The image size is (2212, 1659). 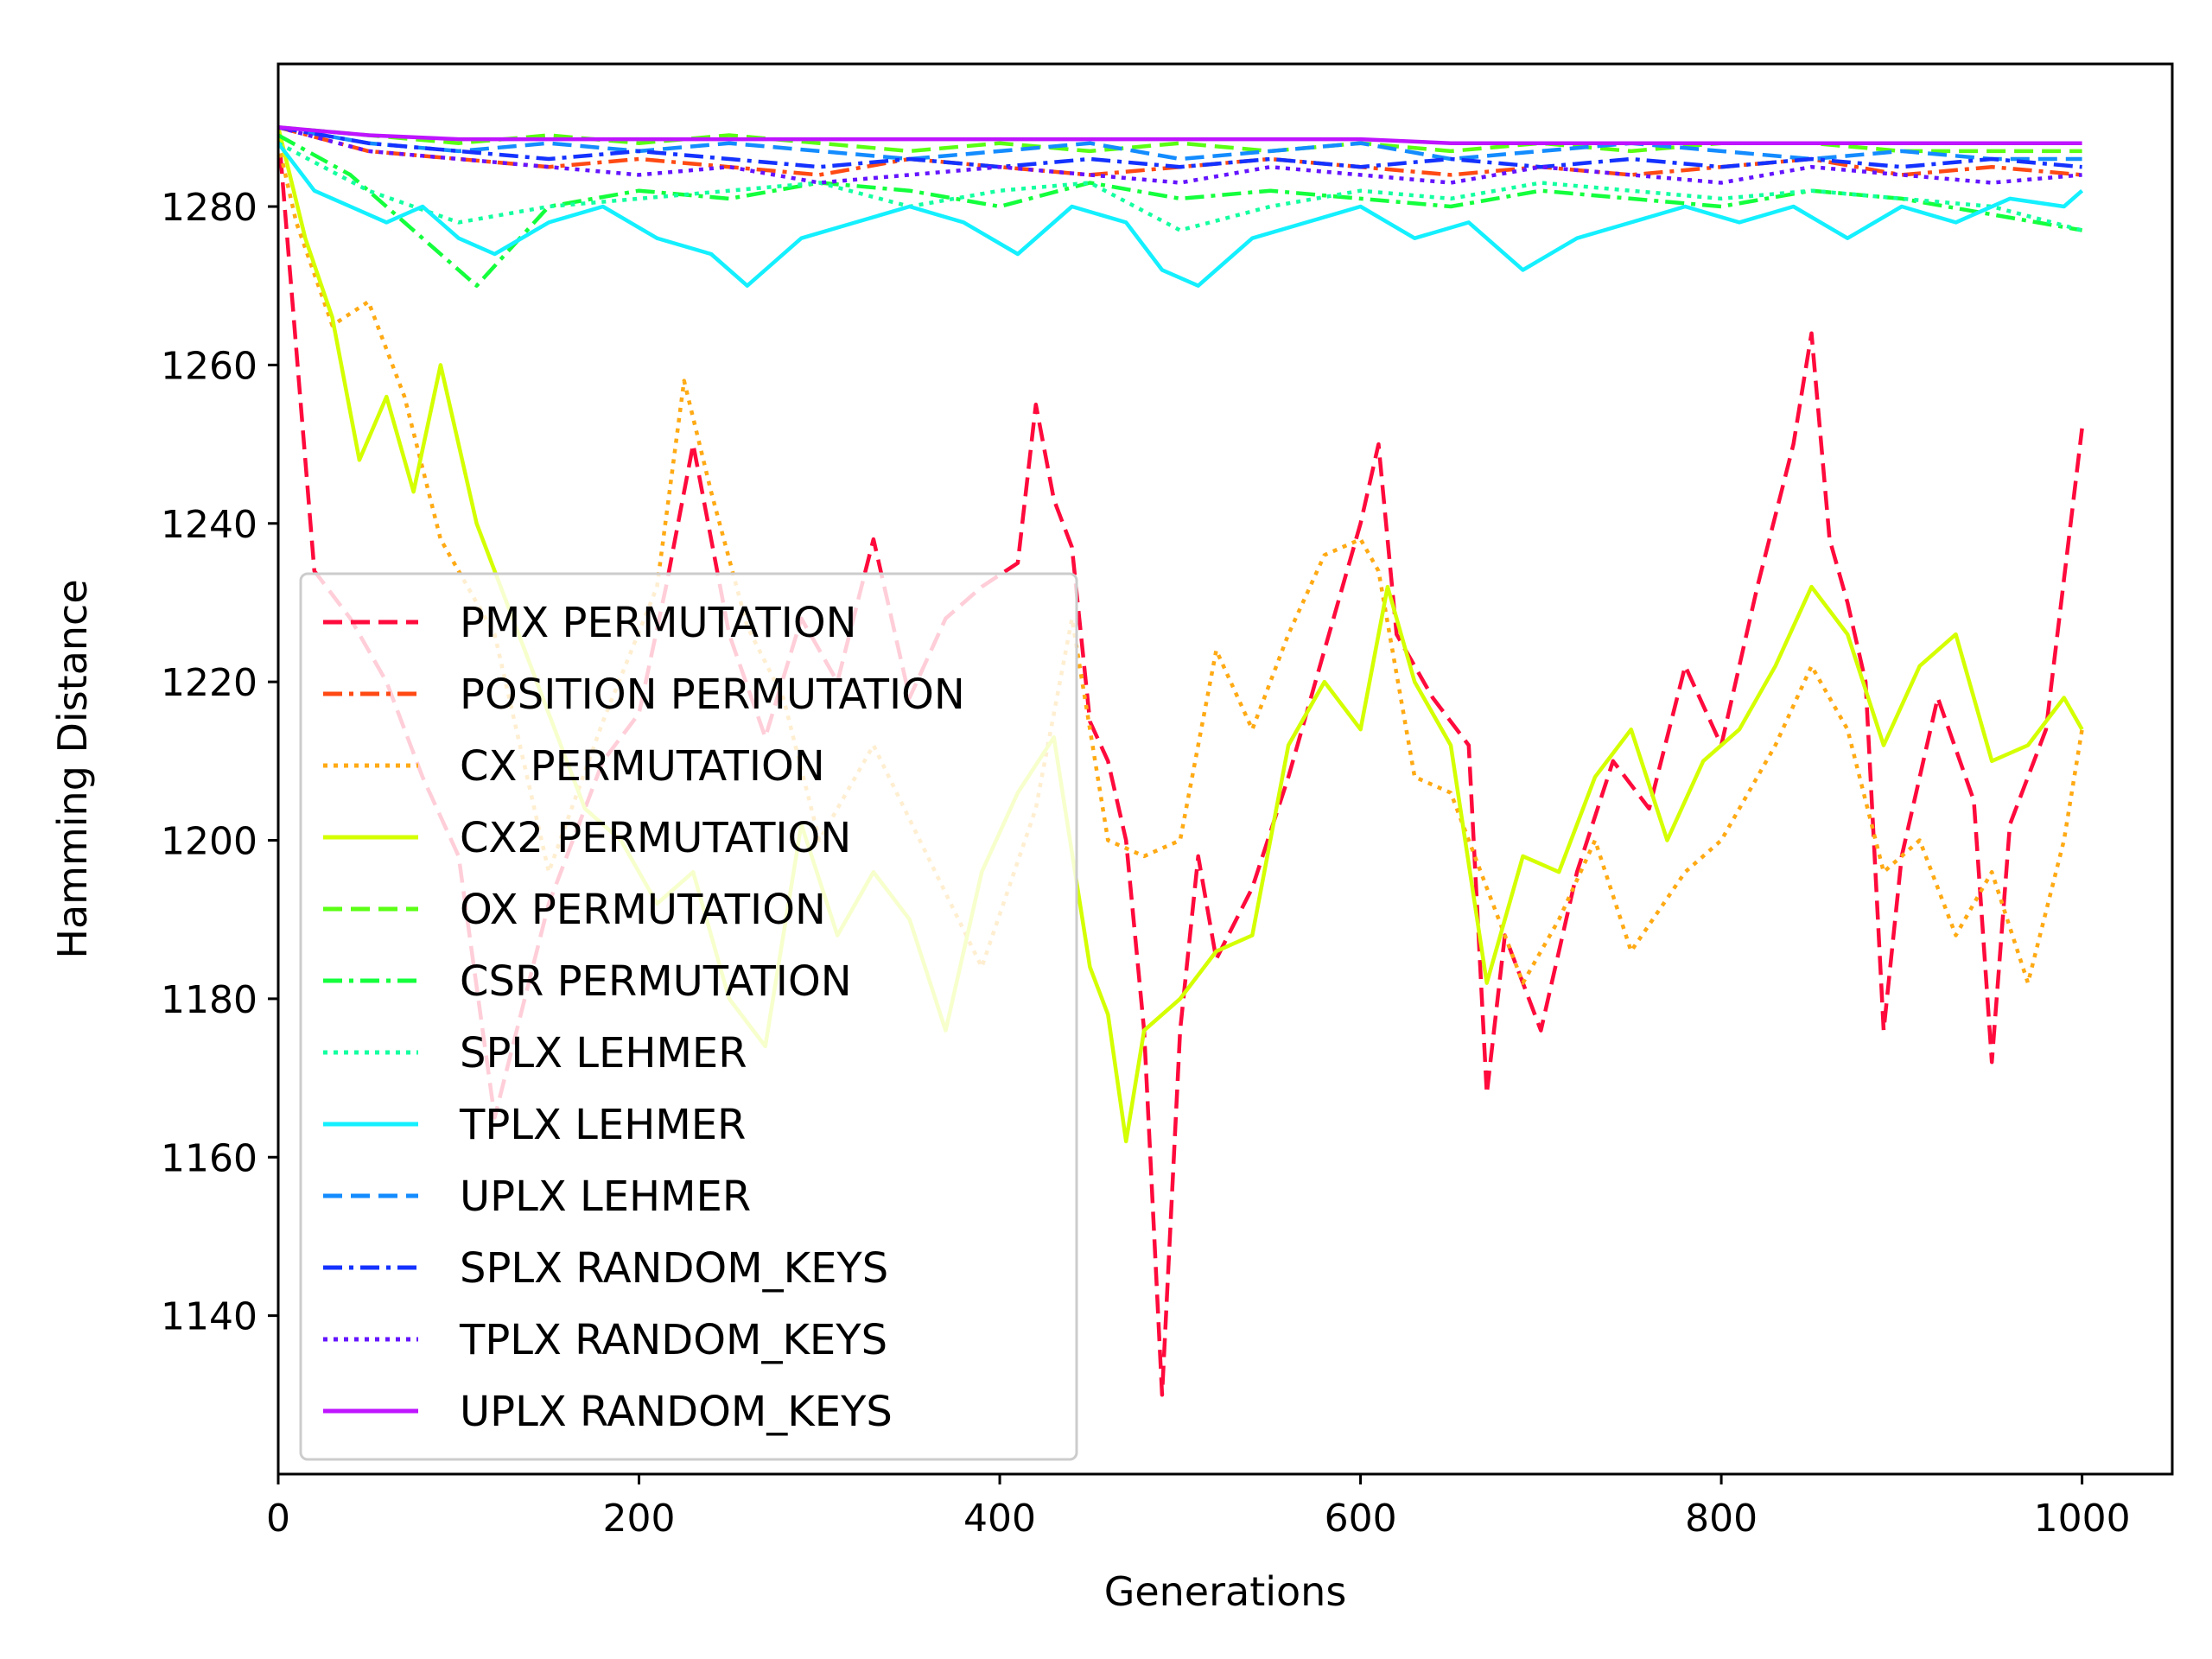 I want to click on y-tick-label: 1260, so click(x=209, y=366).